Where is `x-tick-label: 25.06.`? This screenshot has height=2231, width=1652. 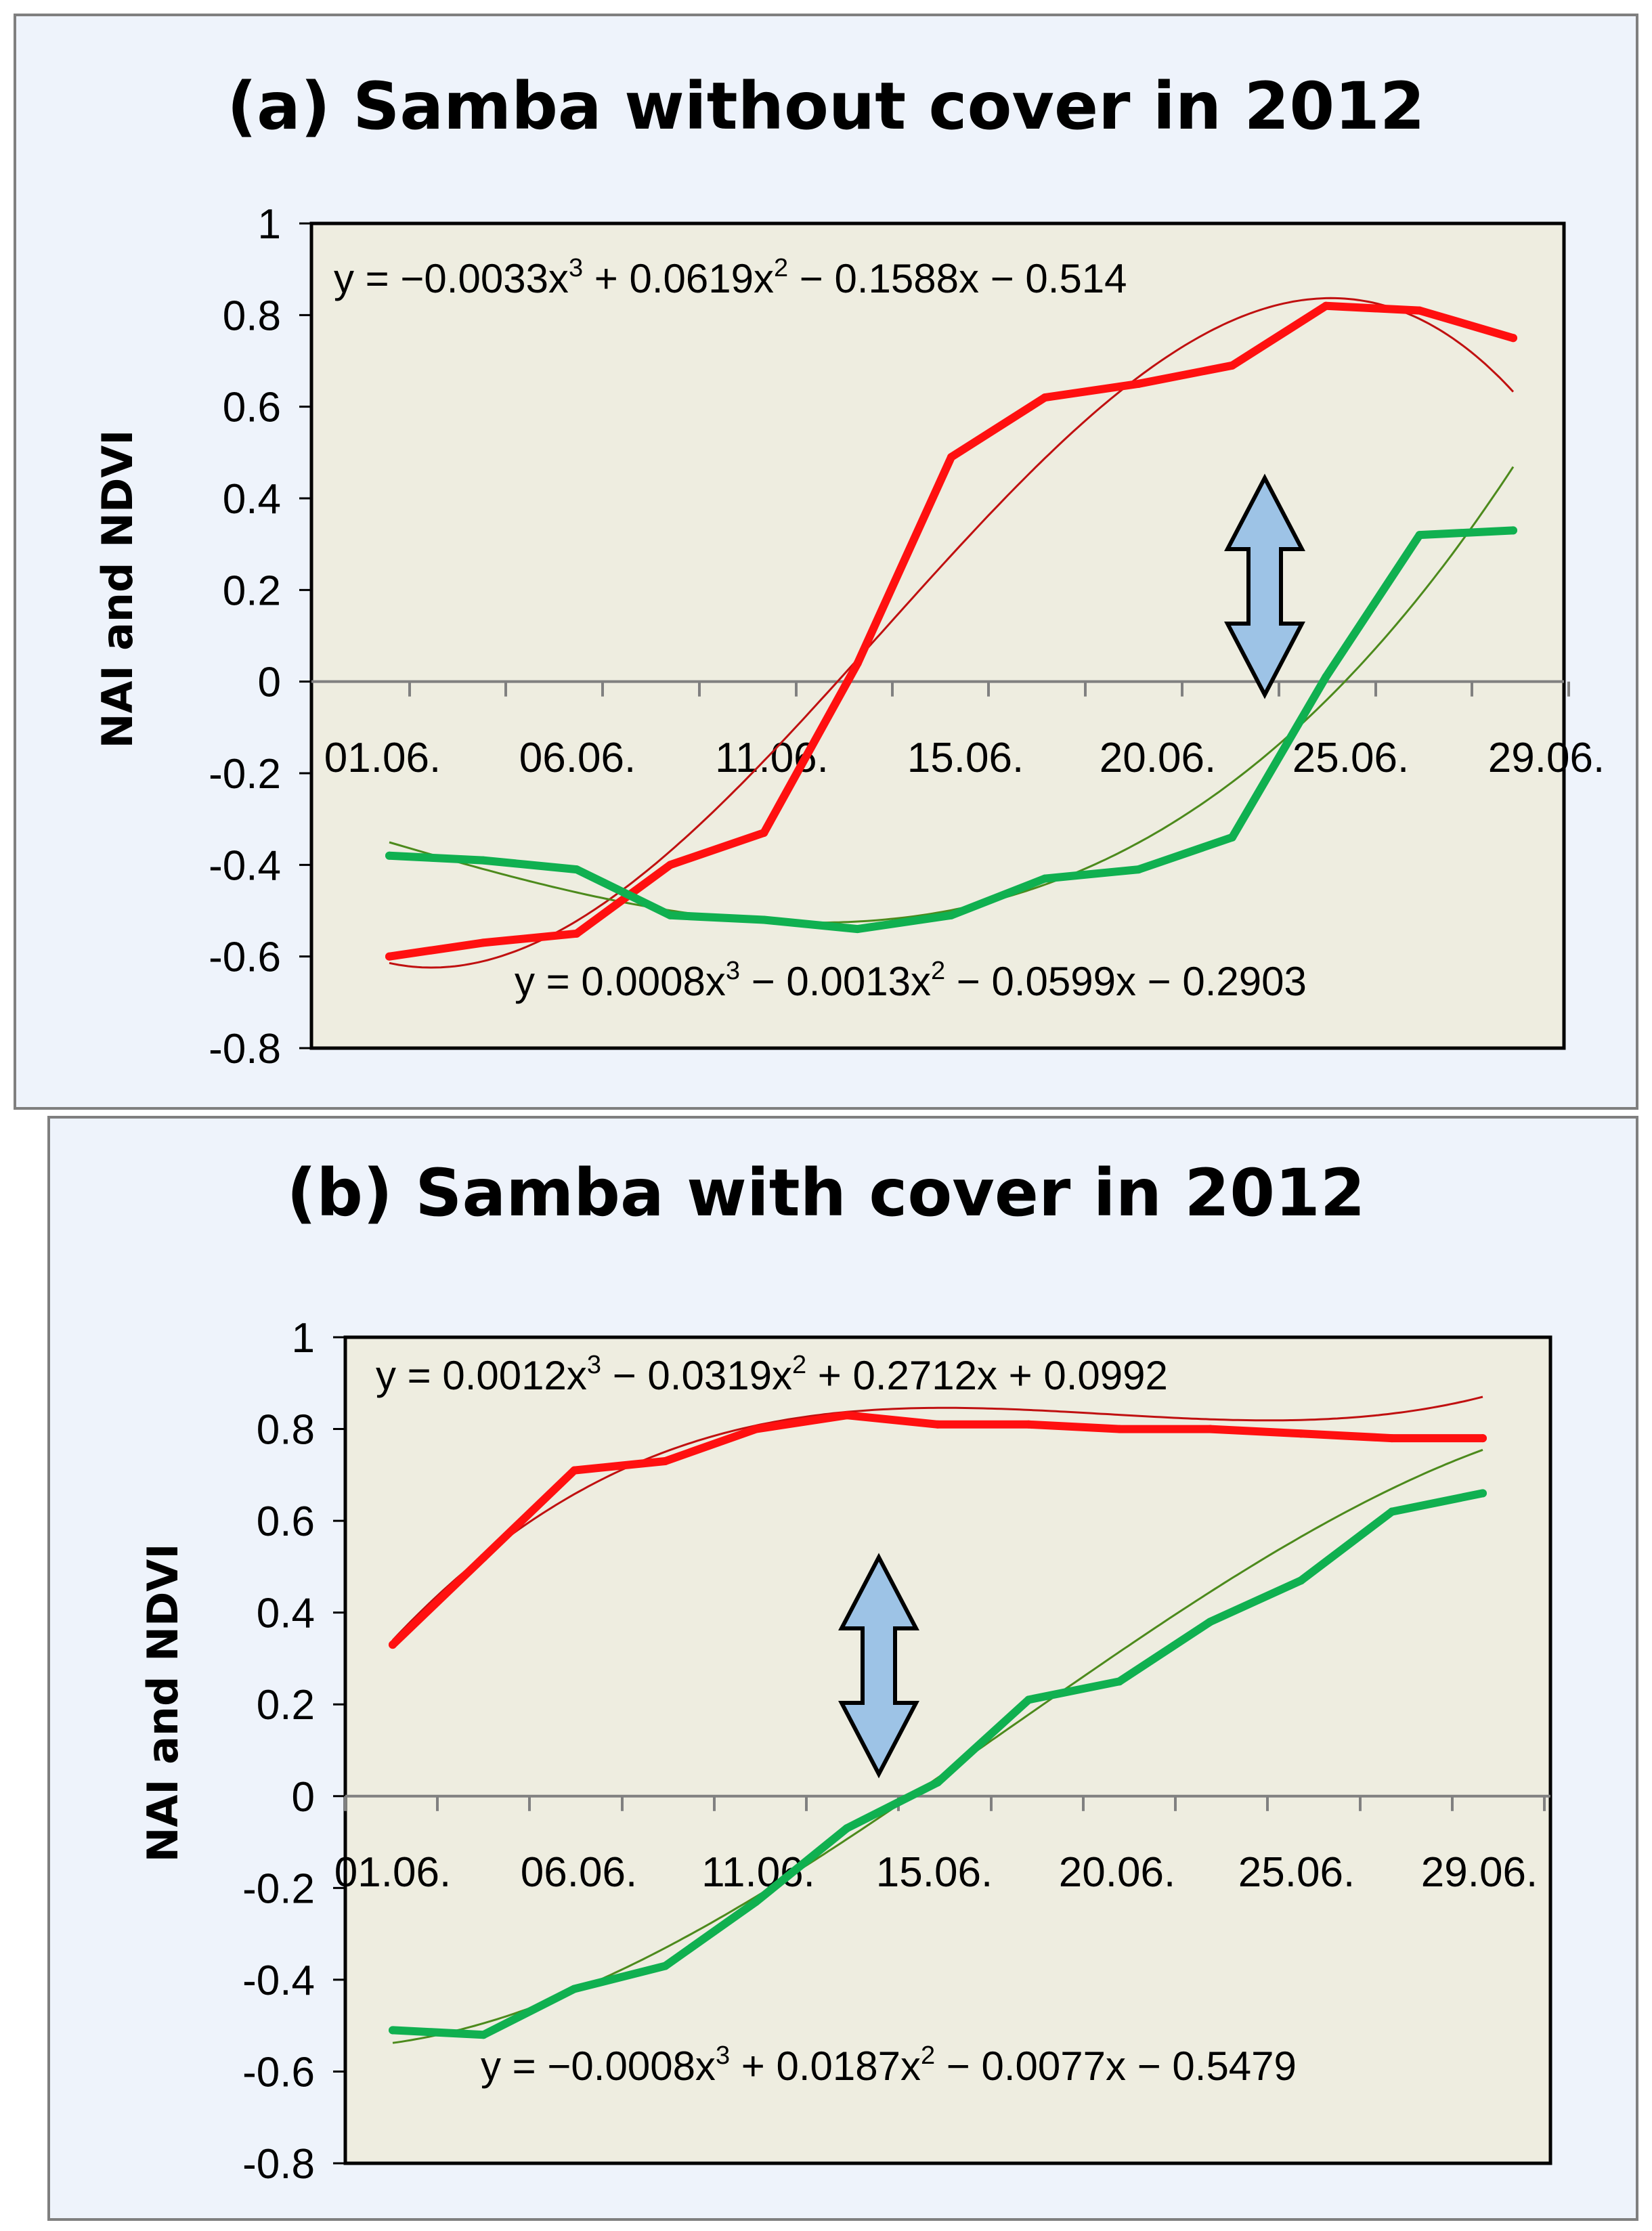 x-tick-label: 25.06. is located at coordinates (1351, 758).